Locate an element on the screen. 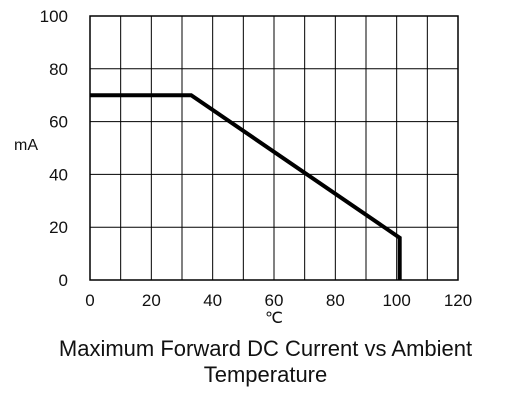 Image resolution: width=531 pixels, height=396 pixels. x-tick-label: 20 is located at coordinates (151, 300).